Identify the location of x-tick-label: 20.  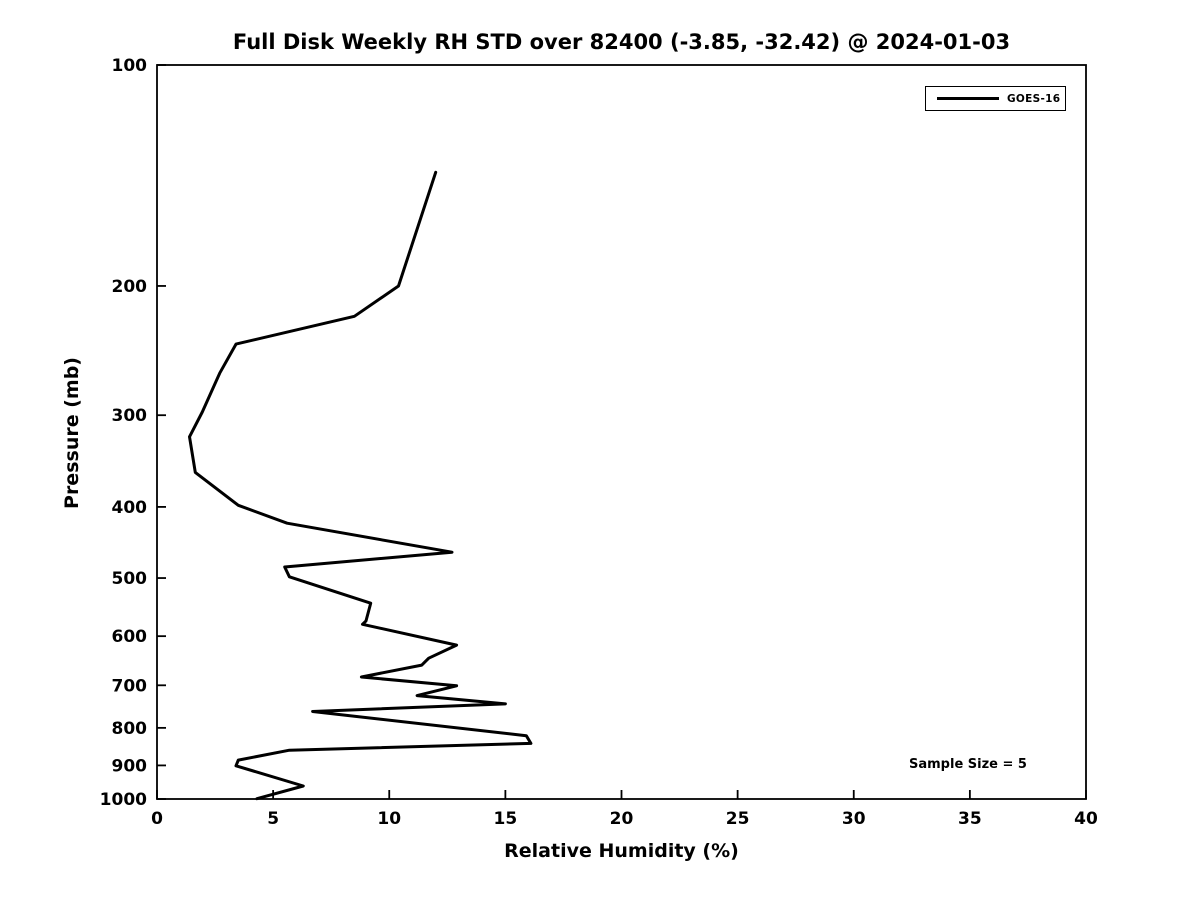
(622, 819).